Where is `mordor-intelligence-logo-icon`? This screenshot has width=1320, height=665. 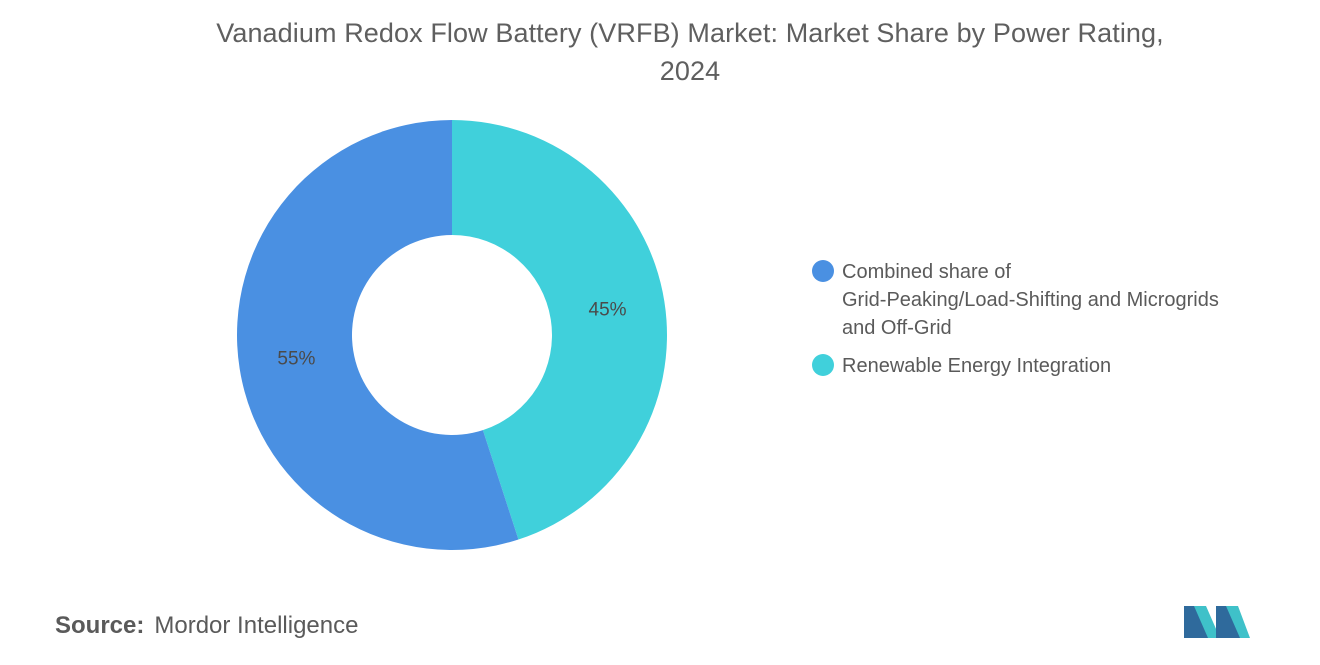
mordor-intelligence-logo-icon is located at coordinates (1217, 622).